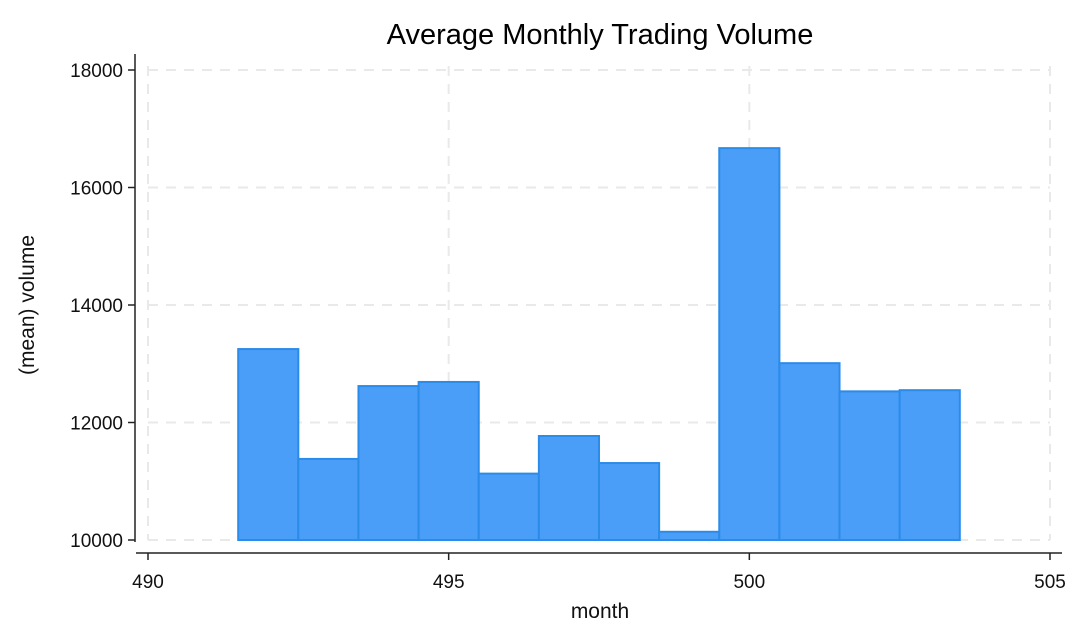  Describe the element at coordinates (600, 611) in the screenshot. I see `x-axis-label: month` at that location.